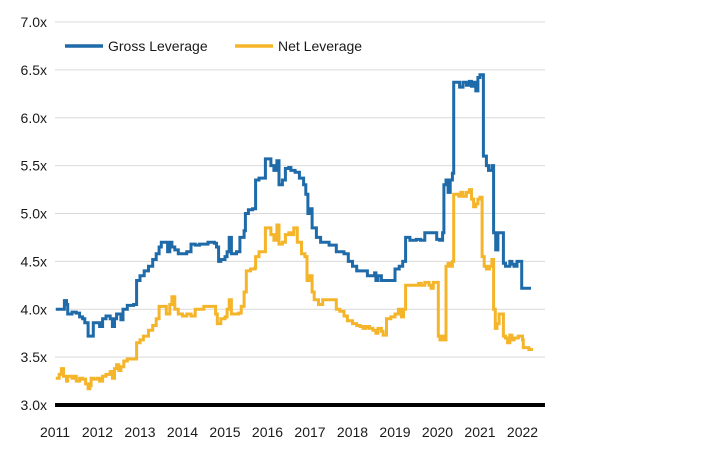  Describe the element at coordinates (34, 118) in the screenshot. I see `y-tick-label: 6.0x` at that location.